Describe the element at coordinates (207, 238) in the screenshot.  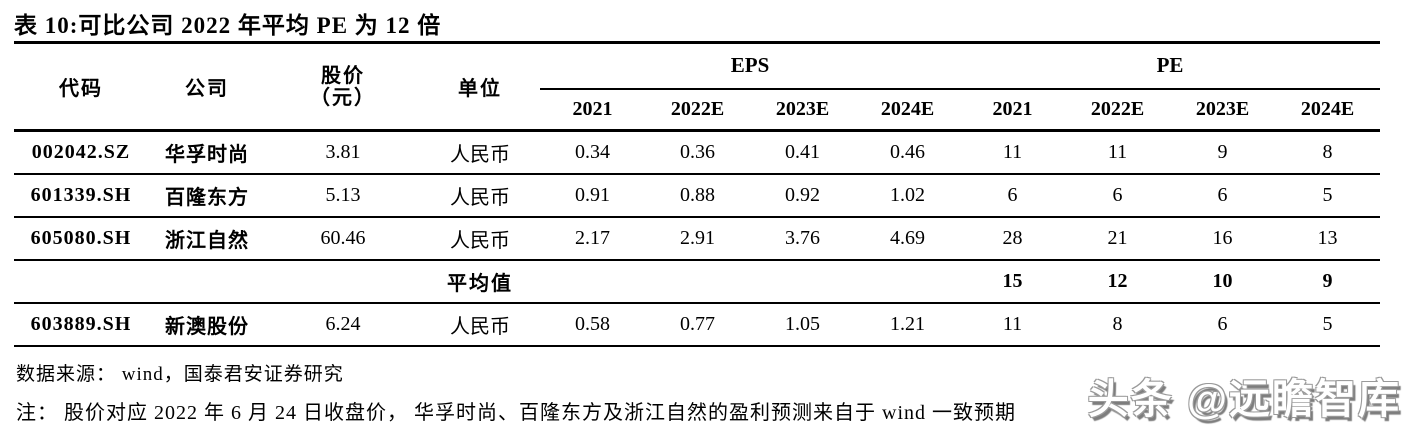
I see `company-name: 浙江自然` at that location.